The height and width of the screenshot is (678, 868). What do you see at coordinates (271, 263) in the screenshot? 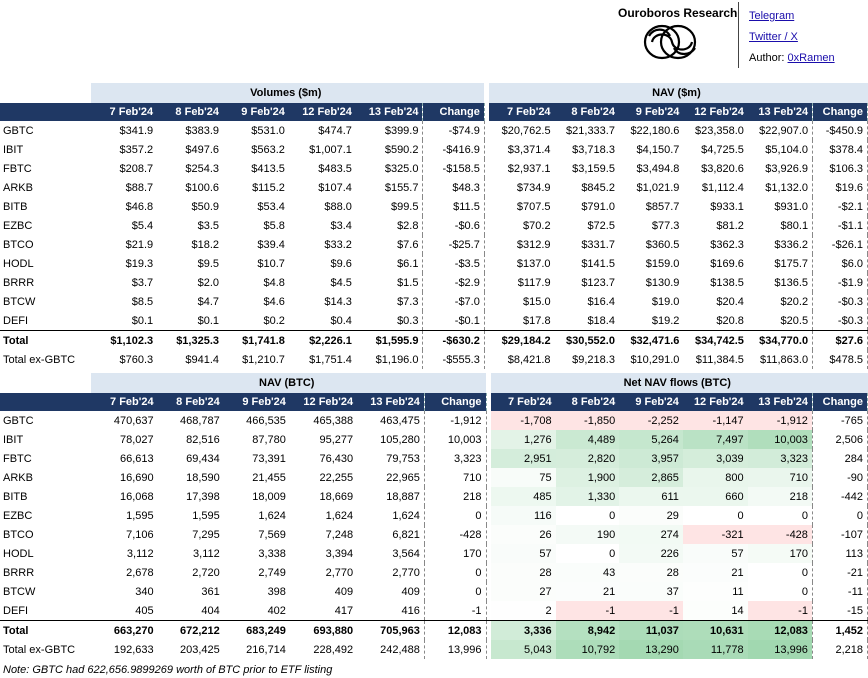
I see `value-cell: $10.7` at bounding box center [271, 263].